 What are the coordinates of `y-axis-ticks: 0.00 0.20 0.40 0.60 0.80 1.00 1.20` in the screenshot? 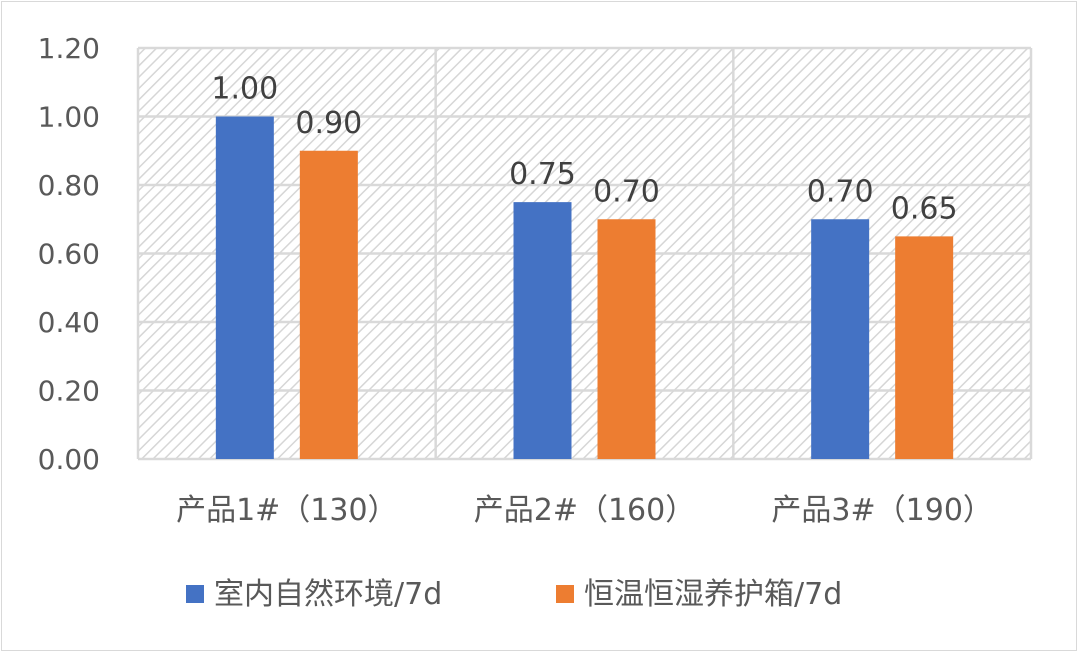 It's located at (69, 254).